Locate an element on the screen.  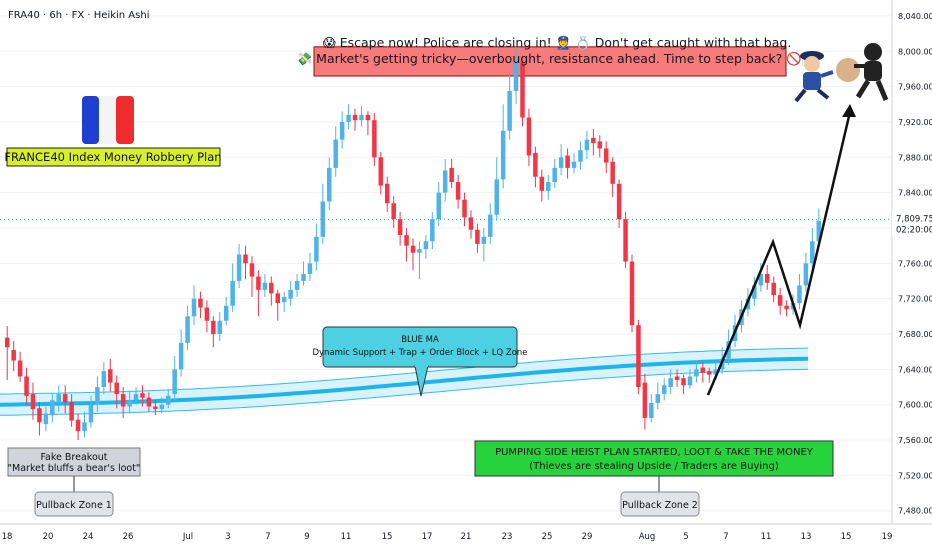
time-tick-label: 3 is located at coordinates (227, 537).